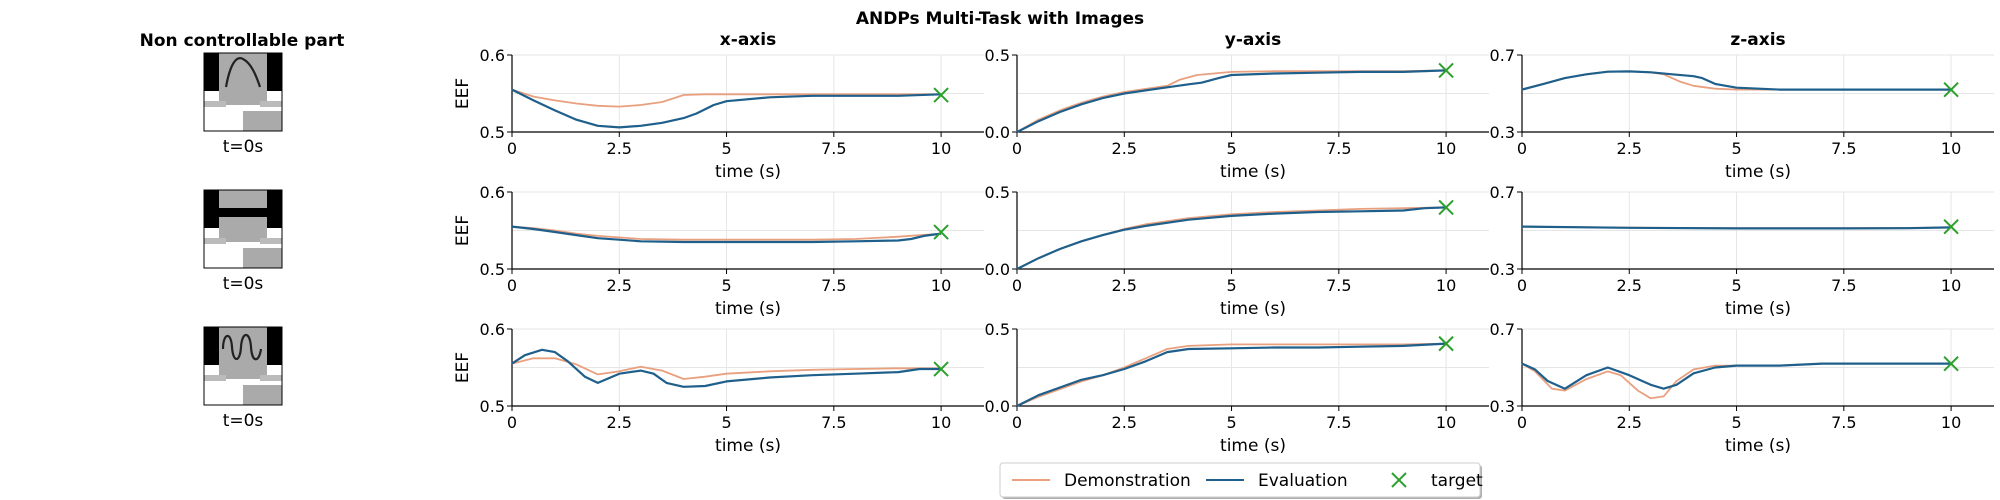 This screenshot has height=500, width=2000. Describe the element at coordinates (748, 40) in the screenshot. I see `panel-title: x-axis` at that location.